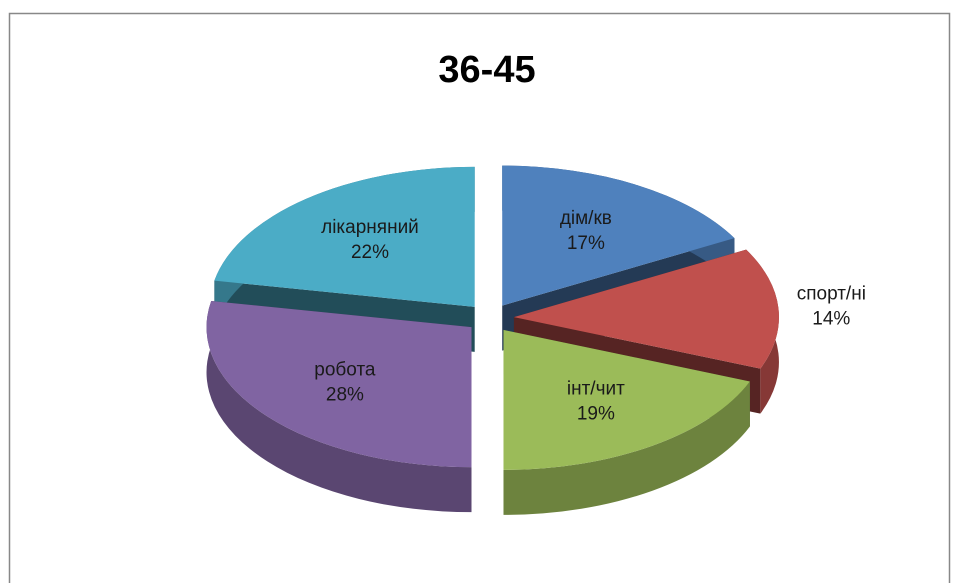 The height and width of the screenshot is (583, 955). Describe the element at coordinates (596, 389) in the screenshot. I see `slice-label: інт/чит` at that location.